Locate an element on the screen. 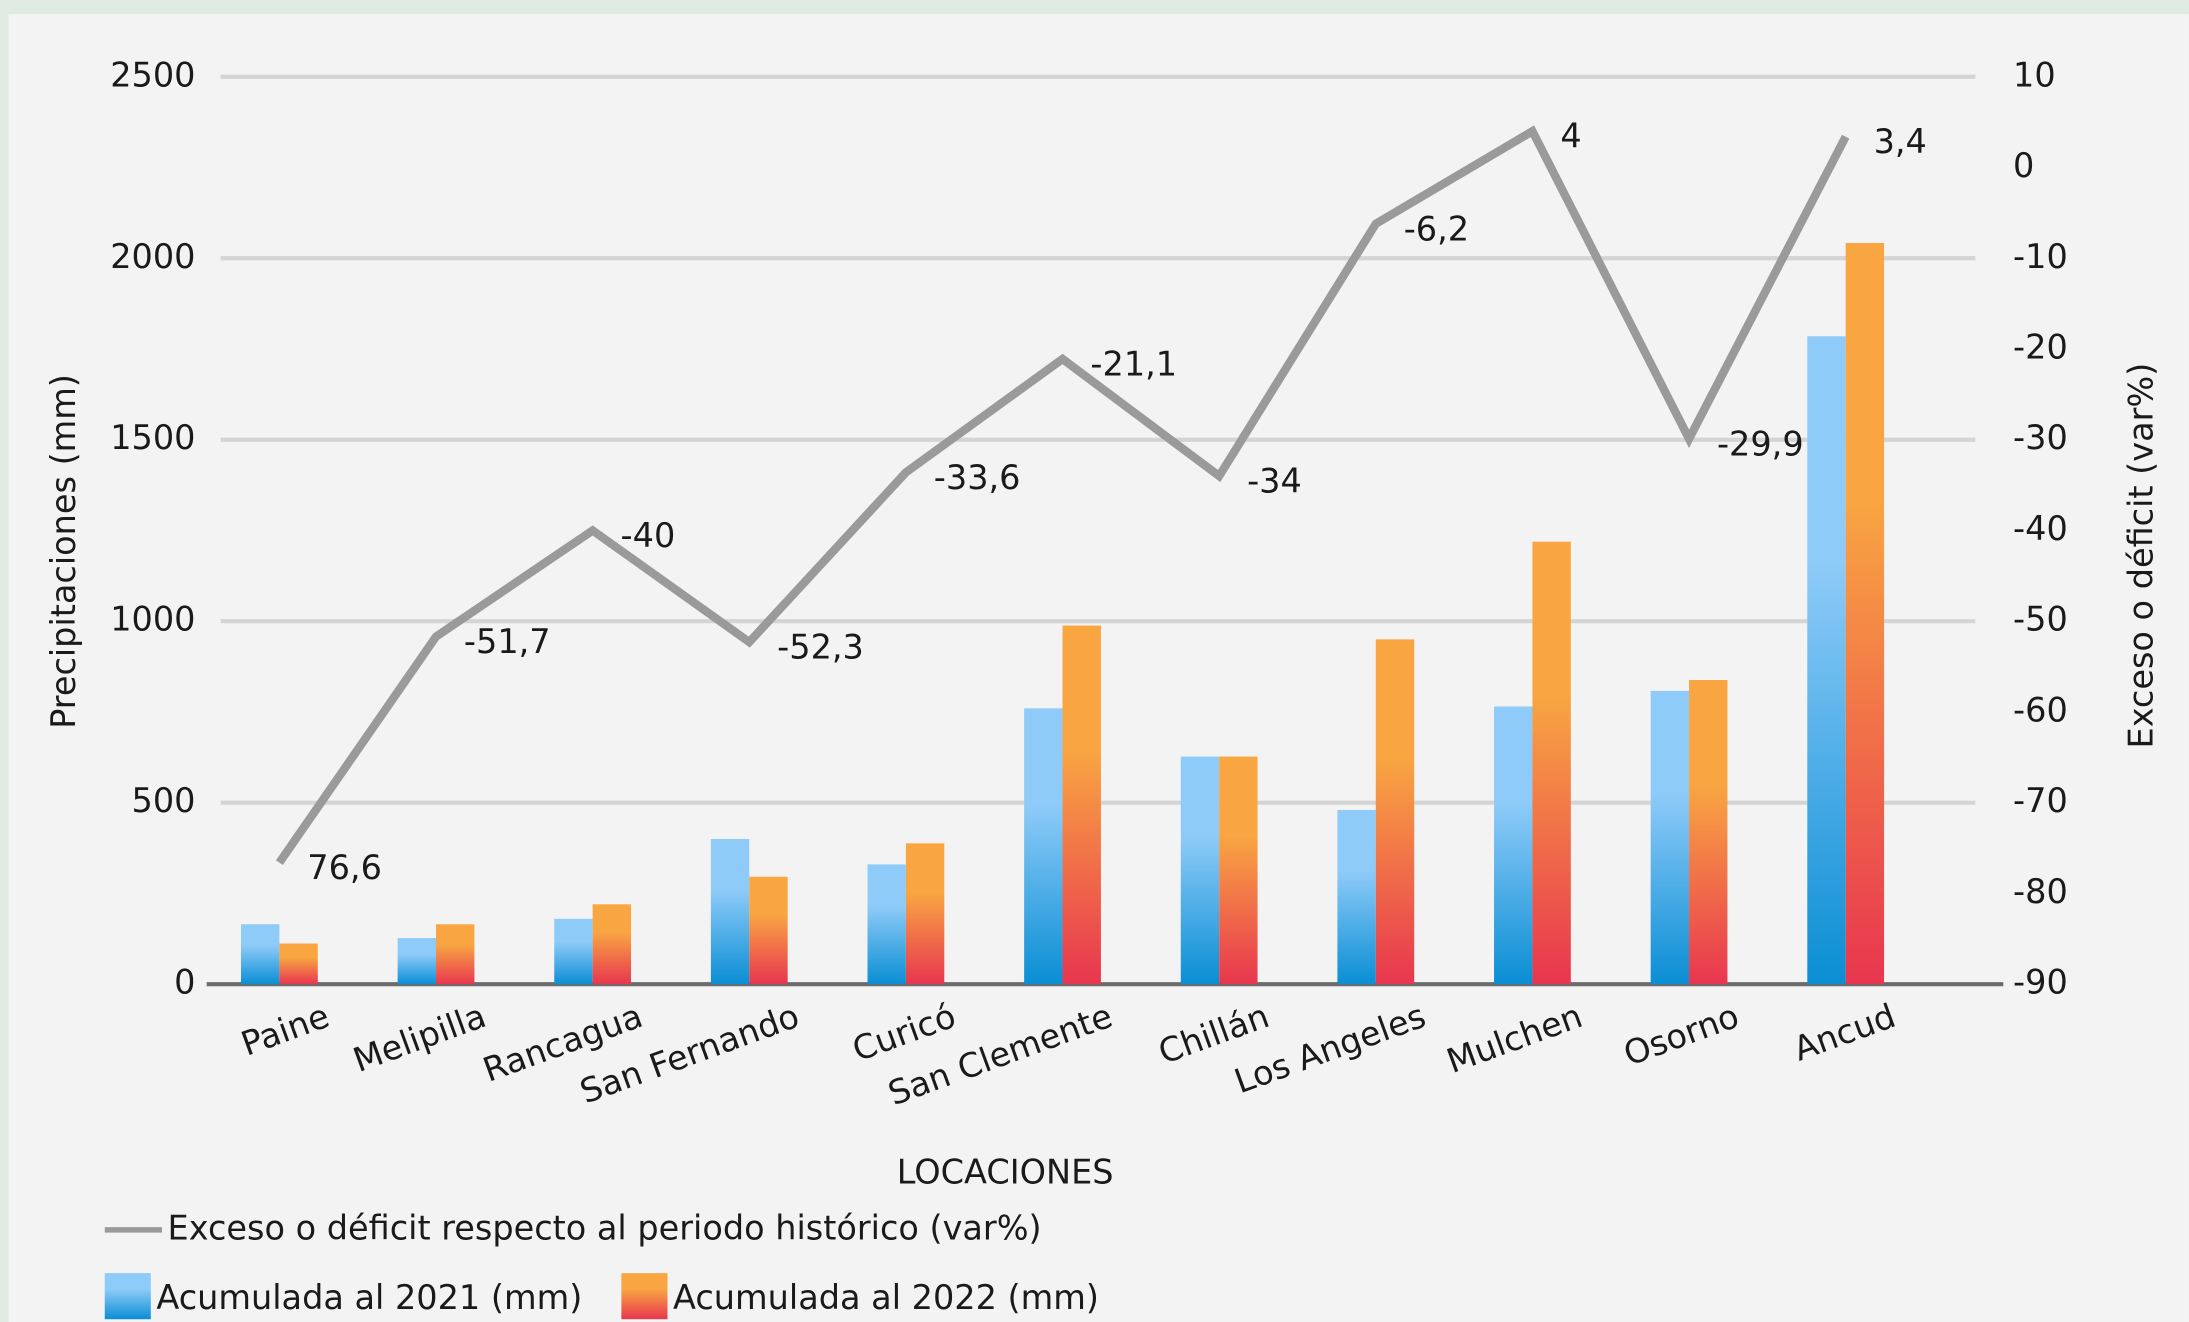 Image resolution: width=2189 pixels, height=1322 pixels. y2-axis-title: Exceso o déficit (var%) is located at coordinates (2140, 556).